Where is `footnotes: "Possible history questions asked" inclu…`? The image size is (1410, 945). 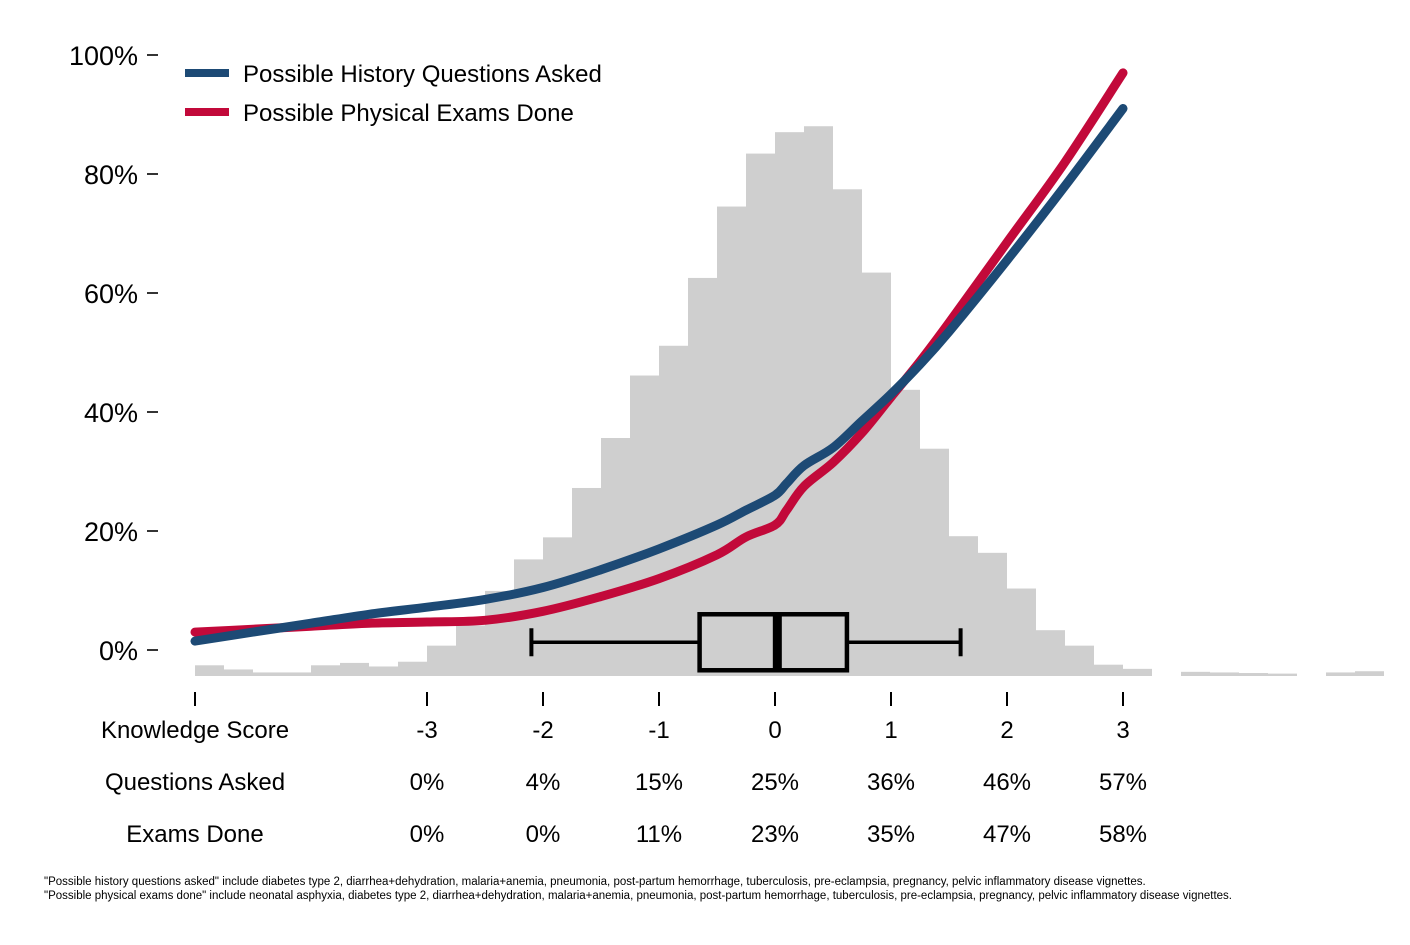 footnotes: "Possible history questions asked" inclu… is located at coordinates (638, 889).